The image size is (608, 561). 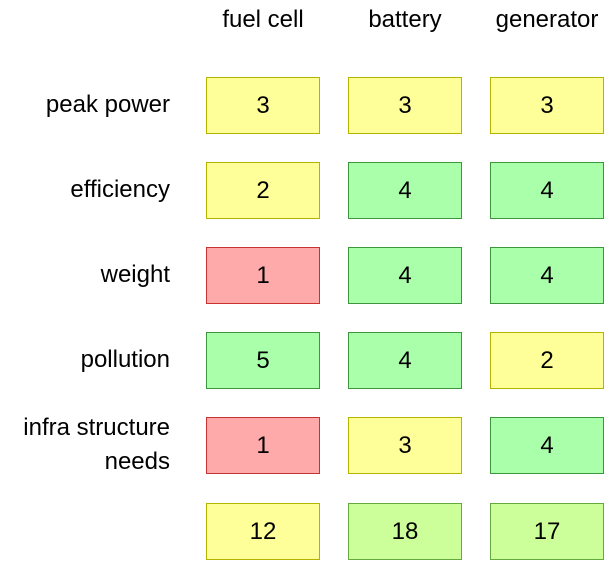 What do you see at coordinates (120, 189) in the screenshot?
I see `row-label: efficiency` at bounding box center [120, 189].